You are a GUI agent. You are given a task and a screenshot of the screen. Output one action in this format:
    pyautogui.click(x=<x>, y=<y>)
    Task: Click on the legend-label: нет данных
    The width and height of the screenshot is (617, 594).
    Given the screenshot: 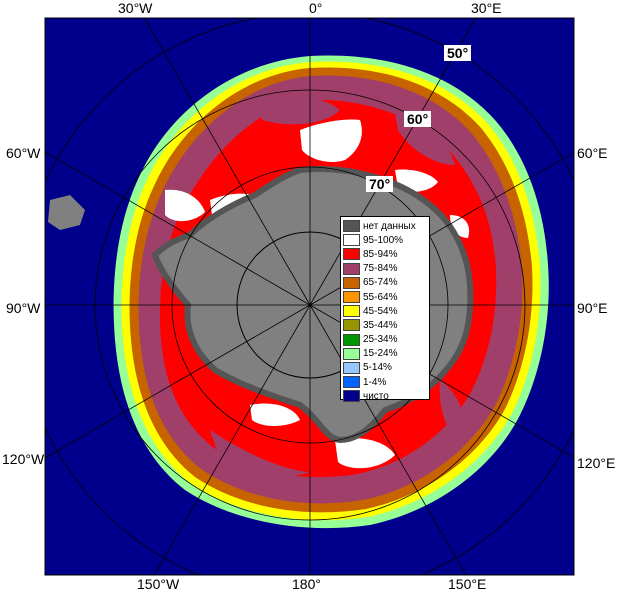 What is the action you would take?
    pyautogui.click(x=389, y=226)
    